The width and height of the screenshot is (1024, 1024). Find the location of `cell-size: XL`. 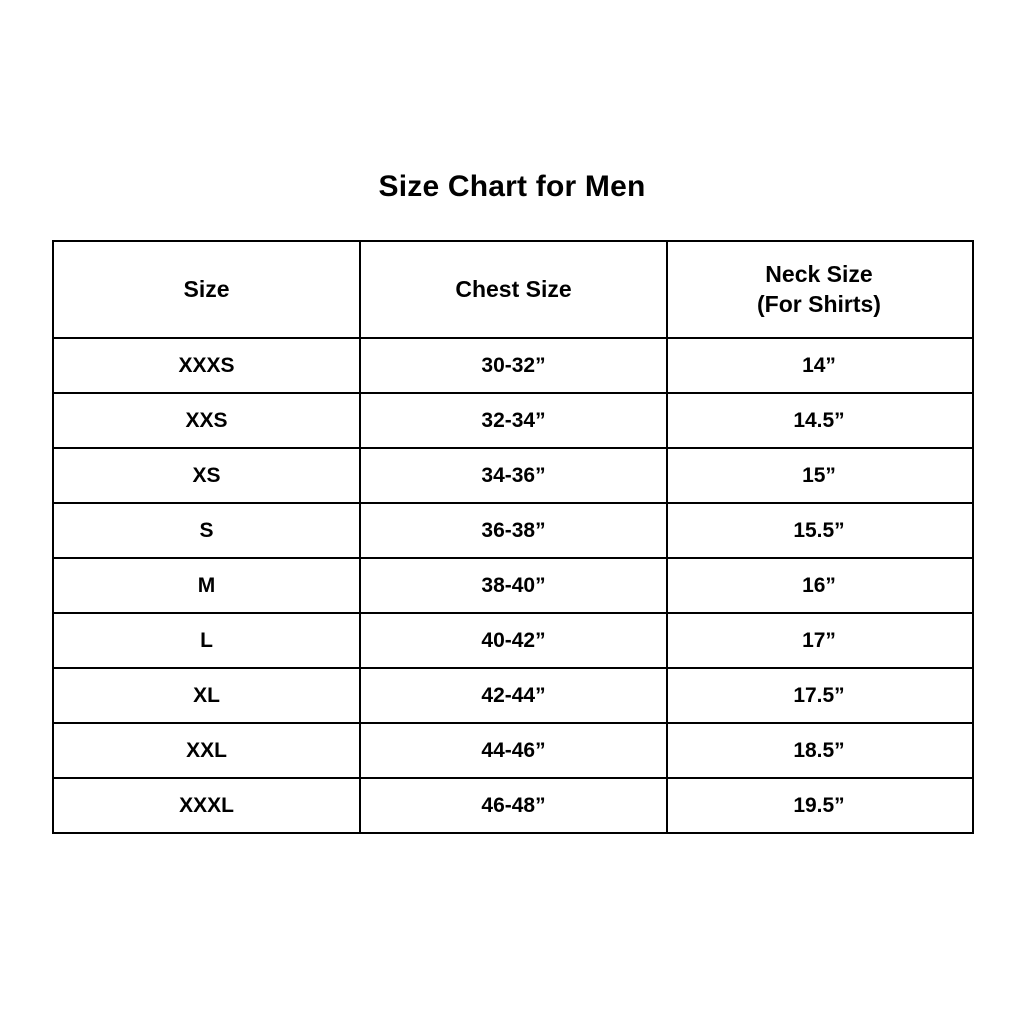

cell-size: XL is located at coordinates (206, 695).